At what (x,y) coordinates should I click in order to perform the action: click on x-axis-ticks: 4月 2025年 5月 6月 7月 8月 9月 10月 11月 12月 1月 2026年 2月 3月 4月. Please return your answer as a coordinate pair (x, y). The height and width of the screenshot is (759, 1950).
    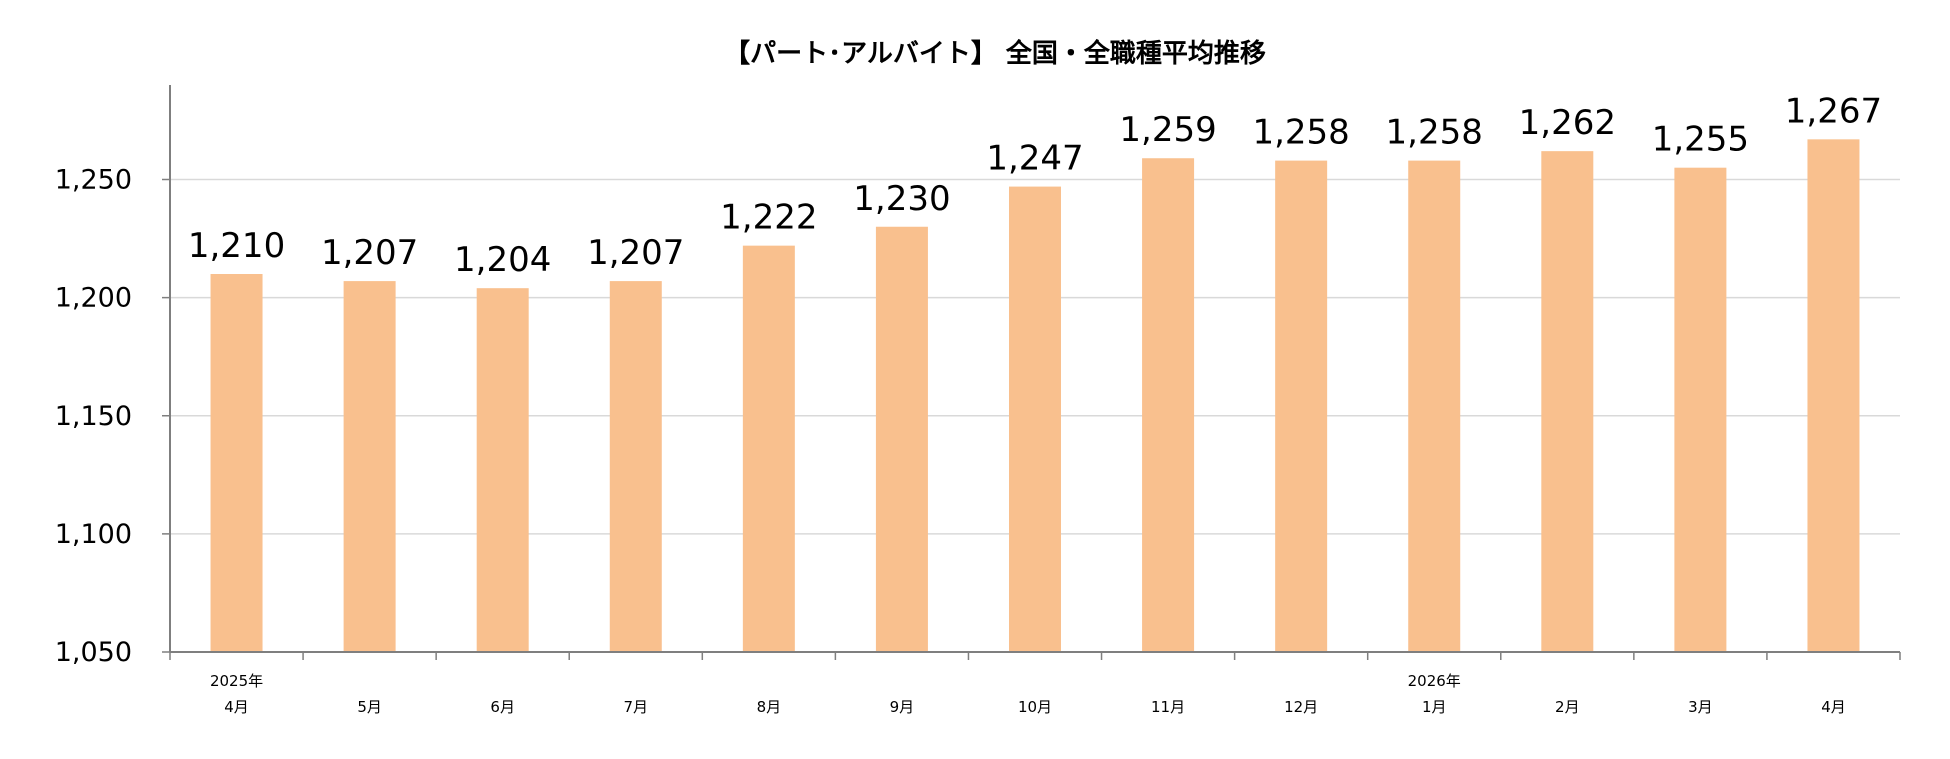
    Looking at the image, I should click on (1028, 694).